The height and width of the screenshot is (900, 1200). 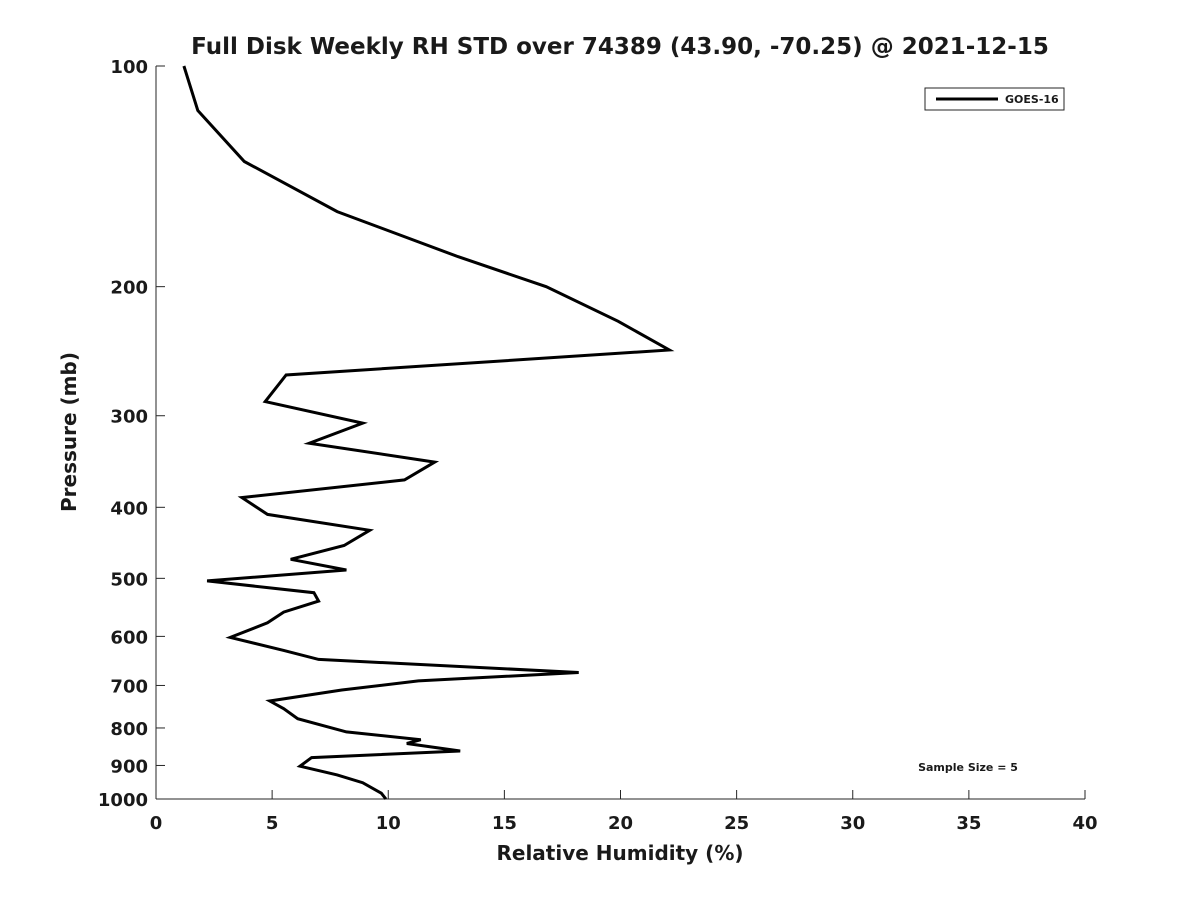 What do you see at coordinates (736, 823) in the screenshot?
I see `x-tick-label: 25` at bounding box center [736, 823].